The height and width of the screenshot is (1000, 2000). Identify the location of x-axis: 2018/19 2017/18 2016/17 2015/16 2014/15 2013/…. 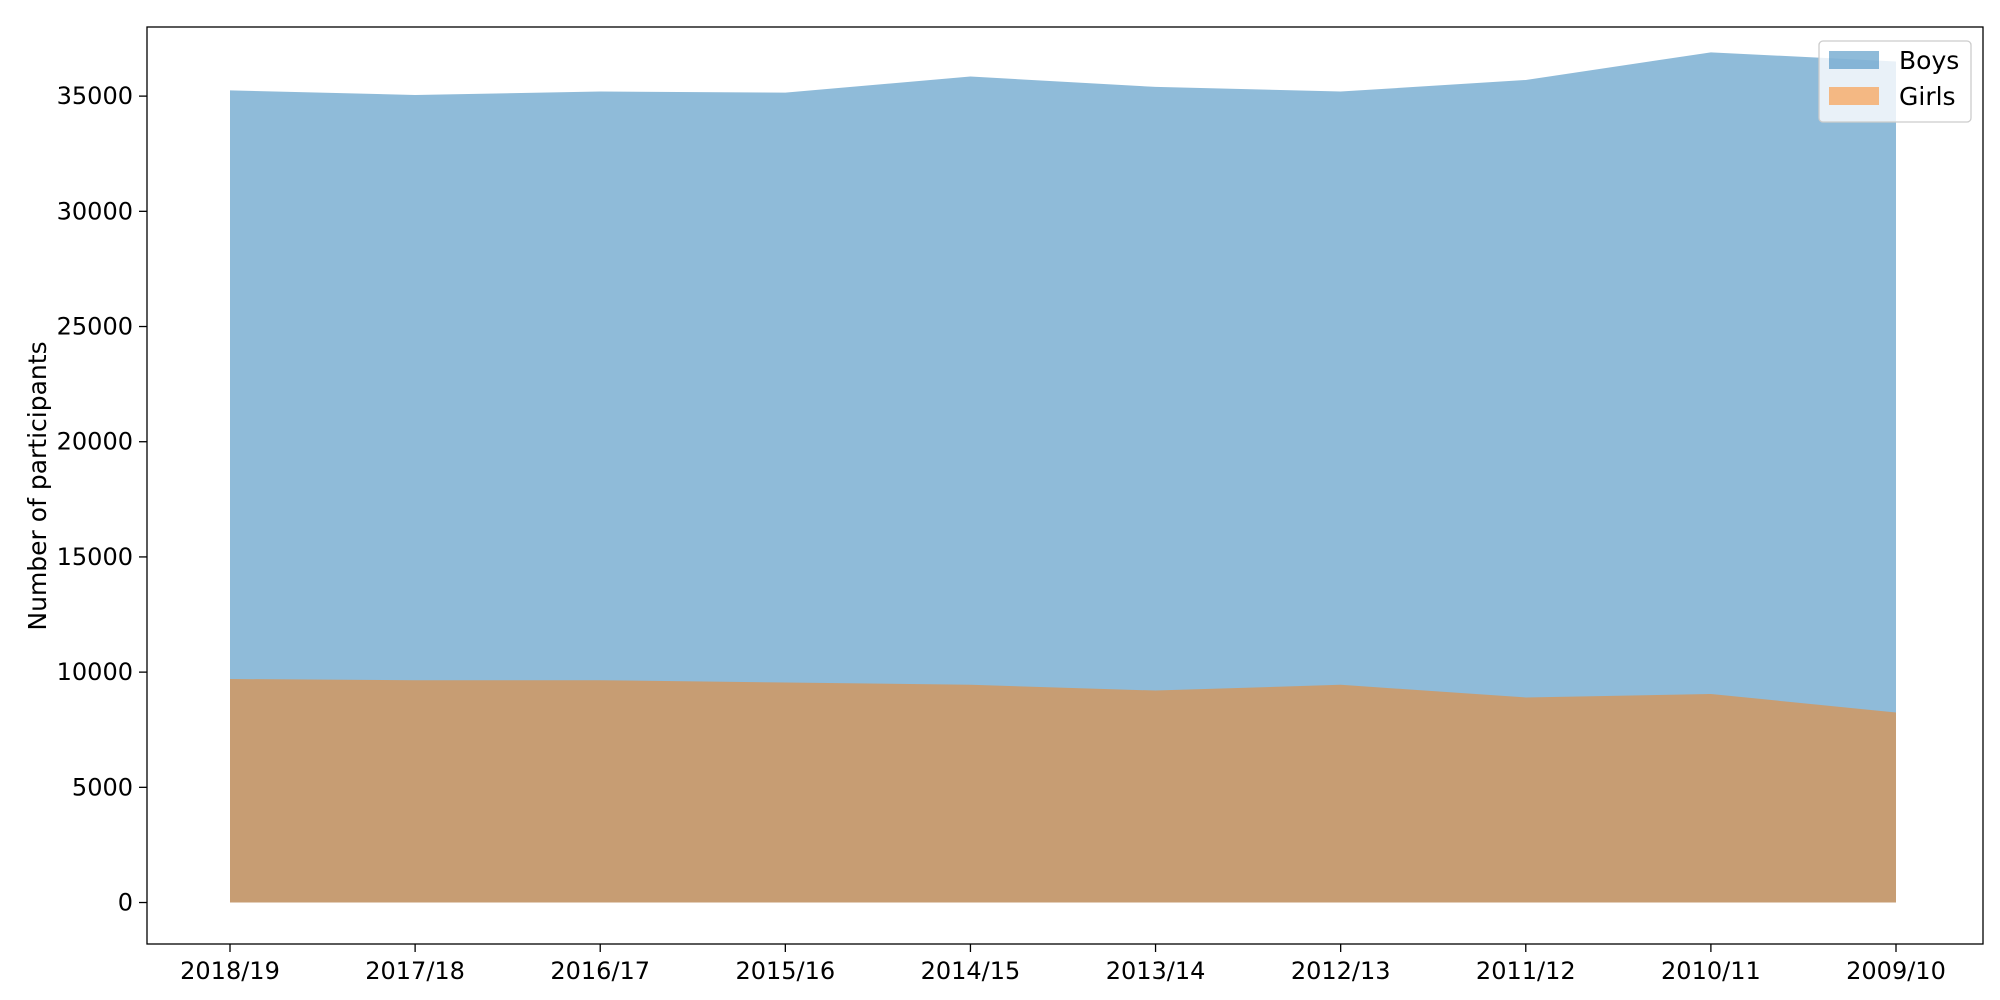
(1063, 964).